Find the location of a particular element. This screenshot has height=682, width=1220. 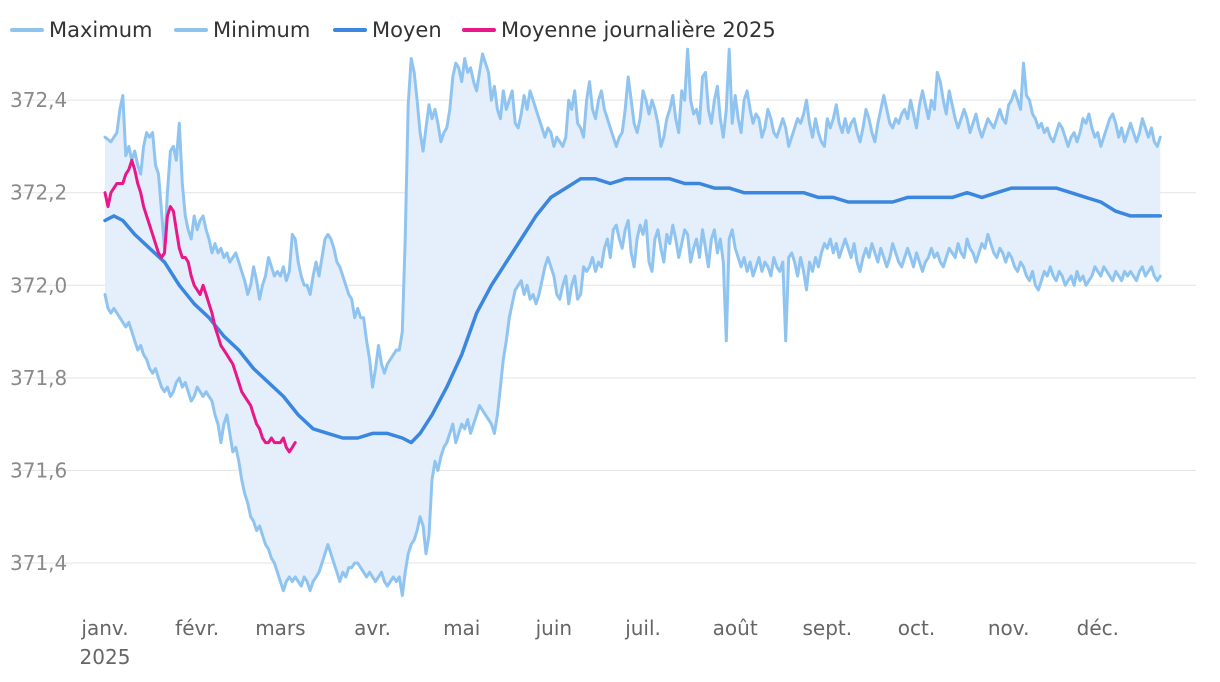

x-tick-label: oct. is located at coordinates (916, 628).